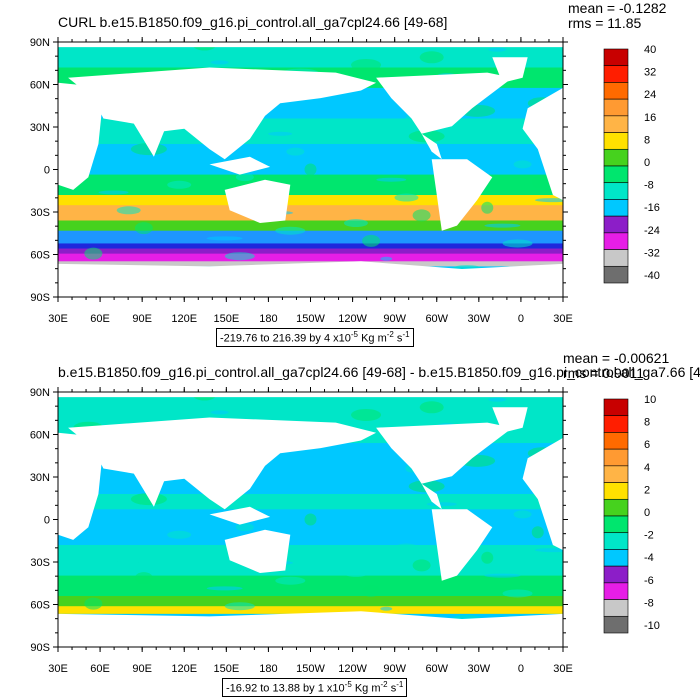 The height and width of the screenshot is (700, 700). Describe the element at coordinates (647, 423) in the screenshot. I see `bottom-colorbar-label: 8` at that location.